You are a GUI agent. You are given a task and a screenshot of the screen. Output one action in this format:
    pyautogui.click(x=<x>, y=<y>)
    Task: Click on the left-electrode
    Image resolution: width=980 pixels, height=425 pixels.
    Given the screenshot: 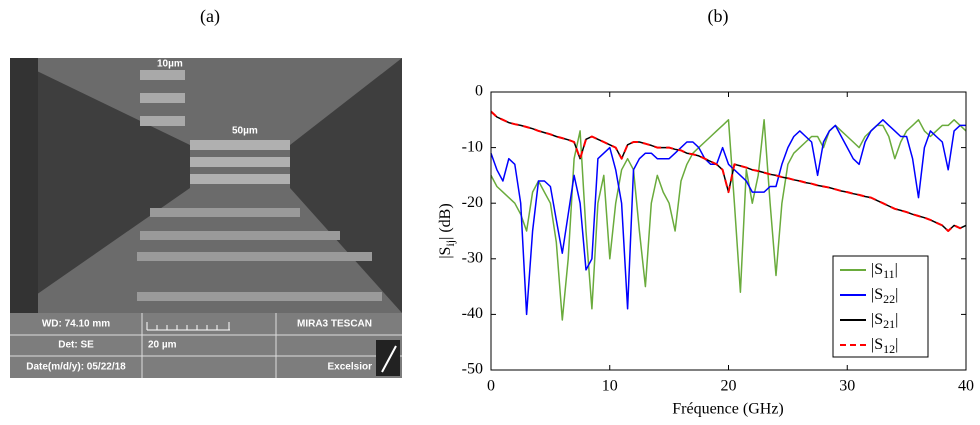 What is the action you would take?
    pyautogui.click(x=100, y=185)
    